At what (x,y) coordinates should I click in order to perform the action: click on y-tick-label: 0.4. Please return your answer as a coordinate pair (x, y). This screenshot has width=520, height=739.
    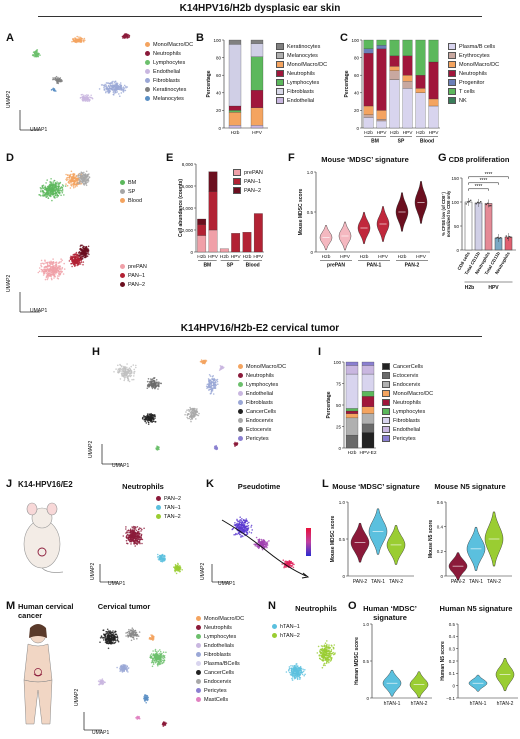
    Looking at the image, I should click on (440, 526).